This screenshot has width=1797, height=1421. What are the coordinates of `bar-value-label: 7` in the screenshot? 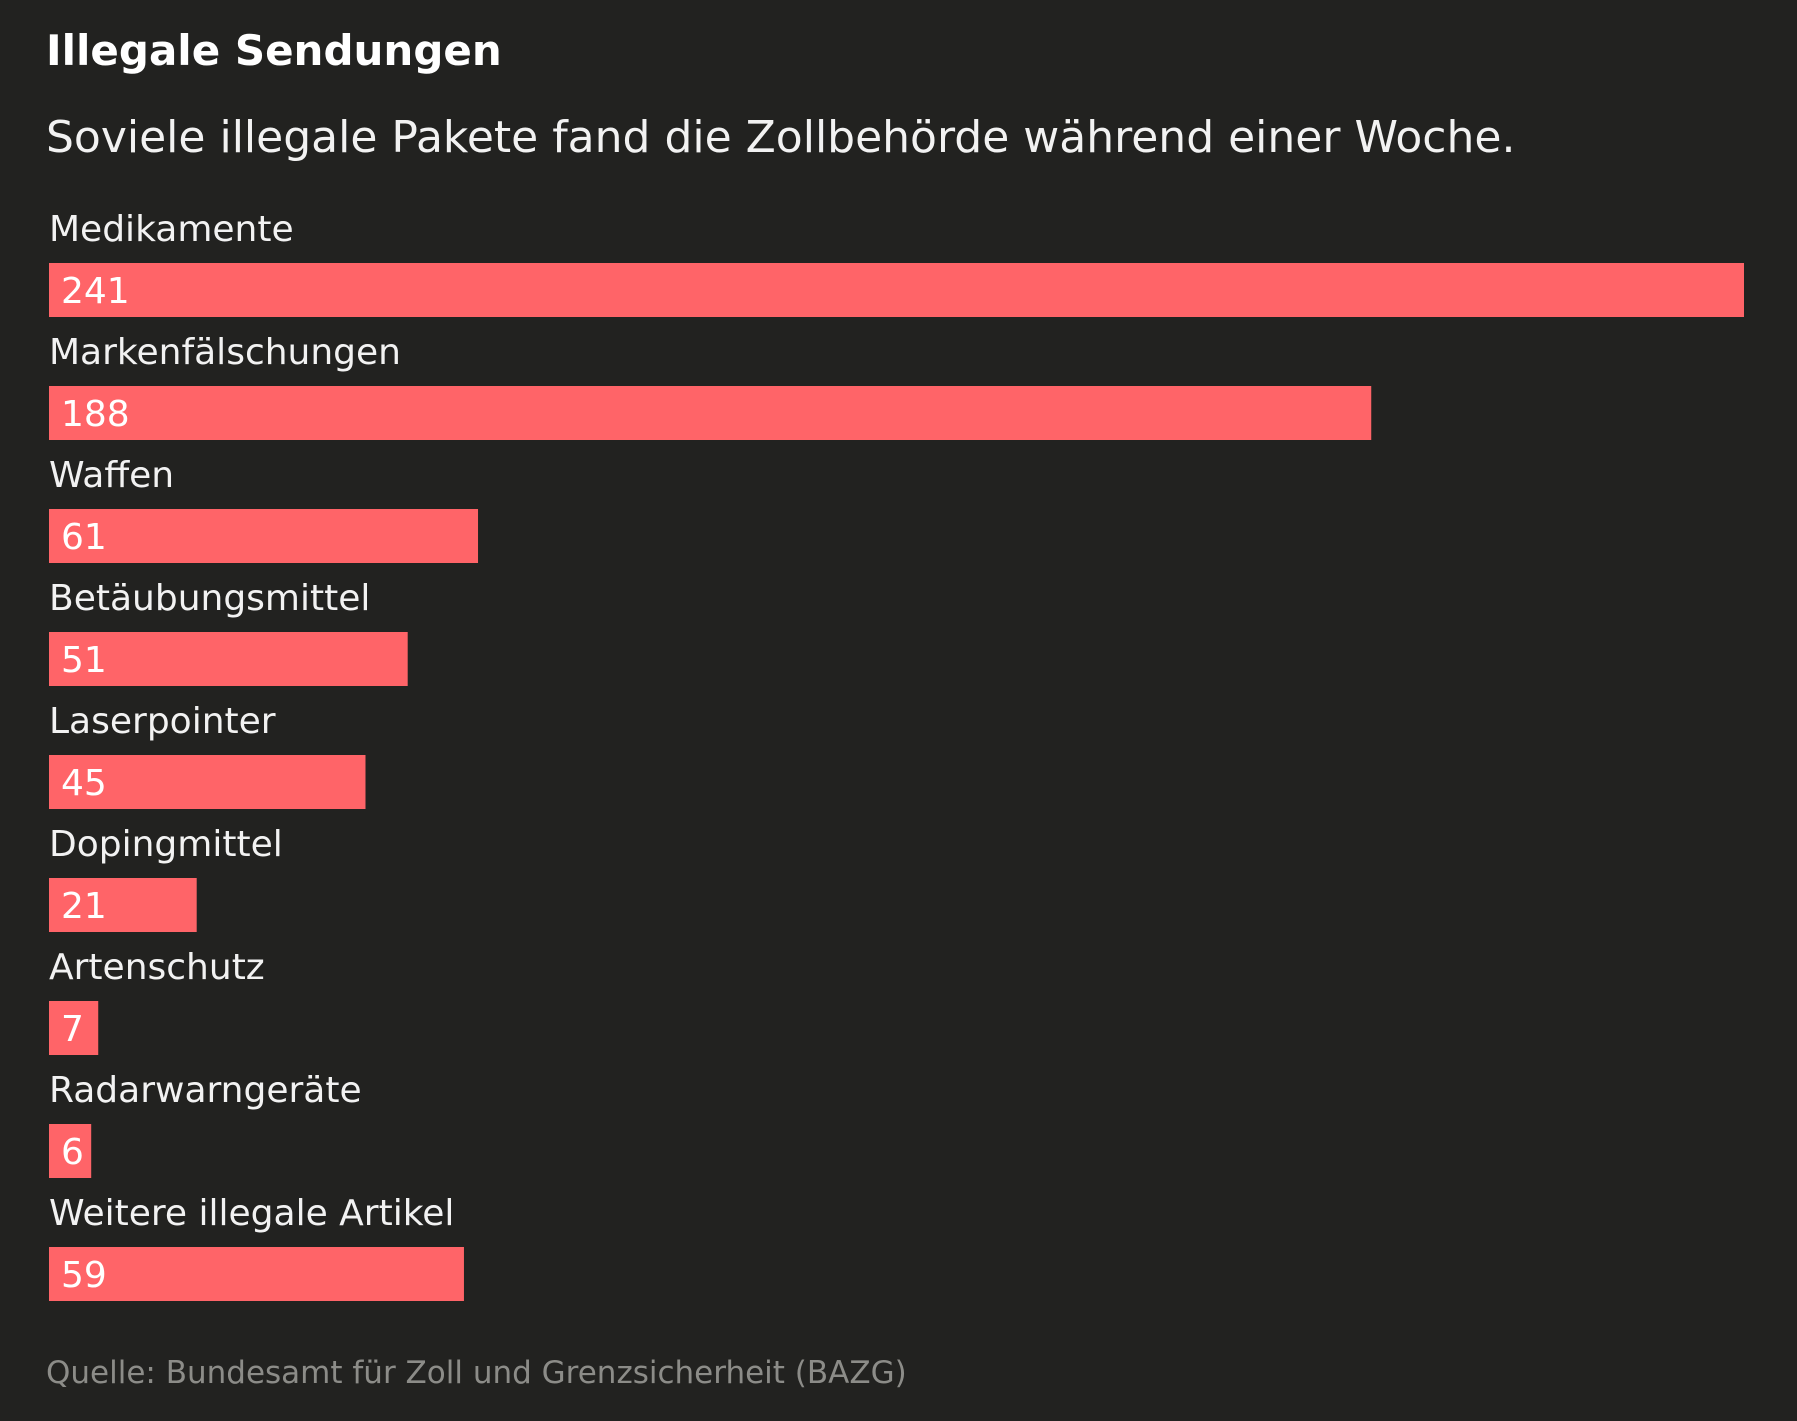 It's located at (72, 1029).